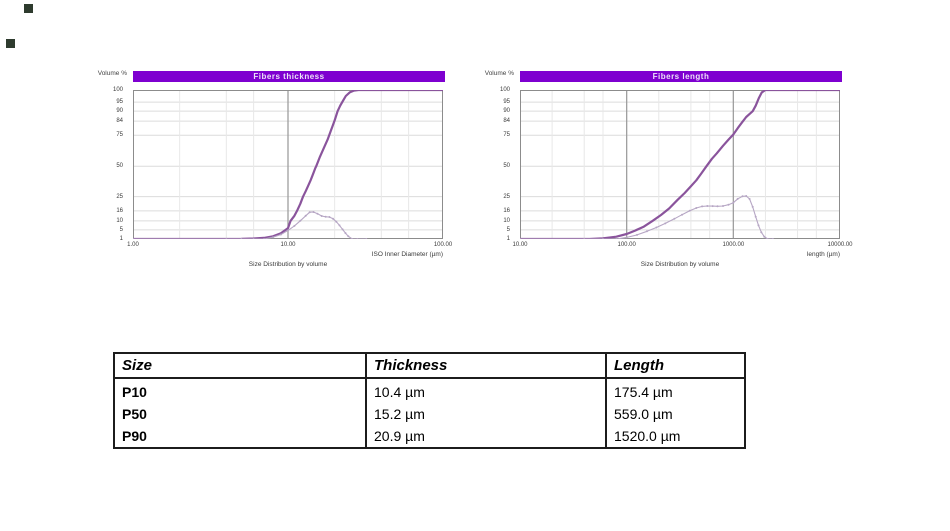 This screenshot has width=950, height=531. What do you see at coordinates (506, 121) in the screenshot?
I see `y-tick-label: 84` at bounding box center [506, 121].